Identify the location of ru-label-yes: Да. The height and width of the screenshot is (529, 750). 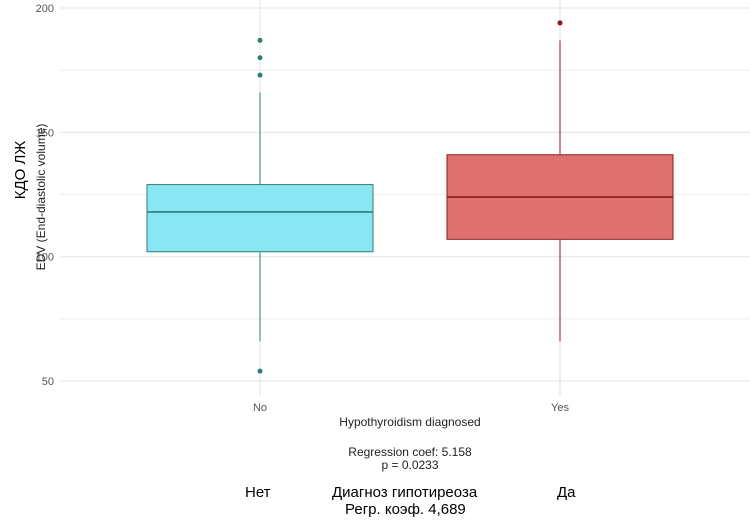
(566, 492).